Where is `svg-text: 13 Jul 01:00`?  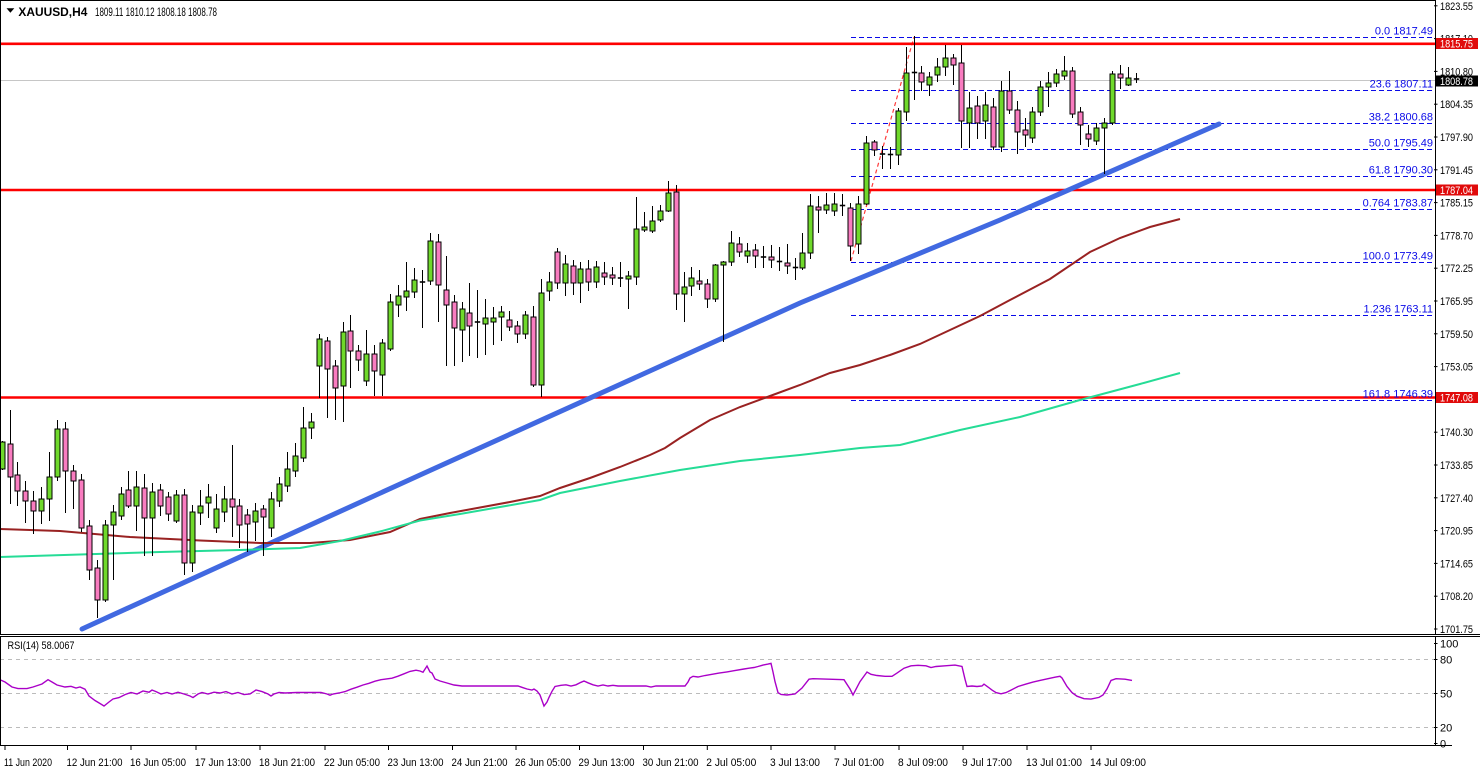 svg-text: 13 Jul 01:00 is located at coordinates (1054, 763).